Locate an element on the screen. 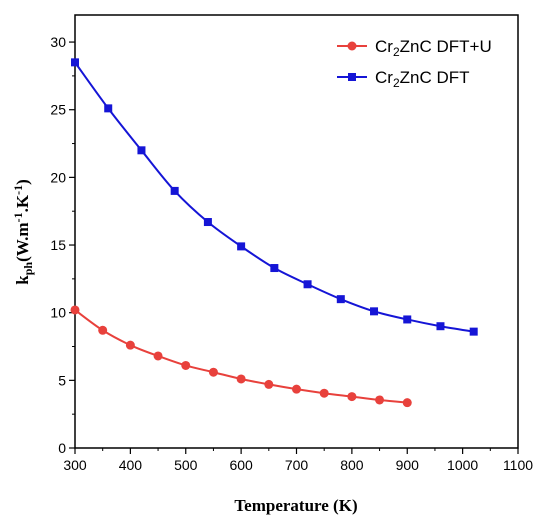 The image size is (550, 525). x-tick-label: 600 is located at coordinates (241, 465).